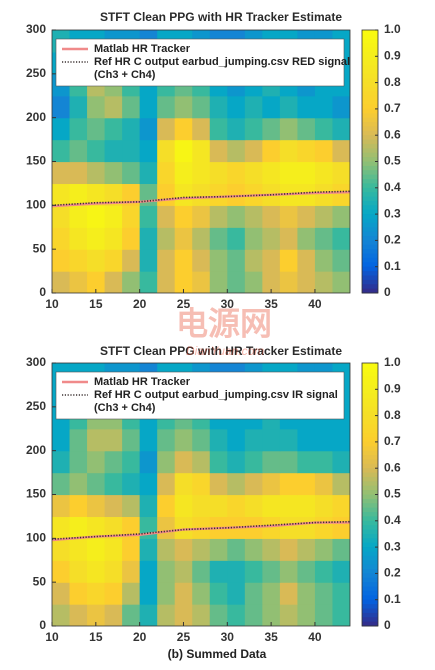 This screenshot has width=435, height=670. I want to click on x-tick-label: 30, so click(228, 637).